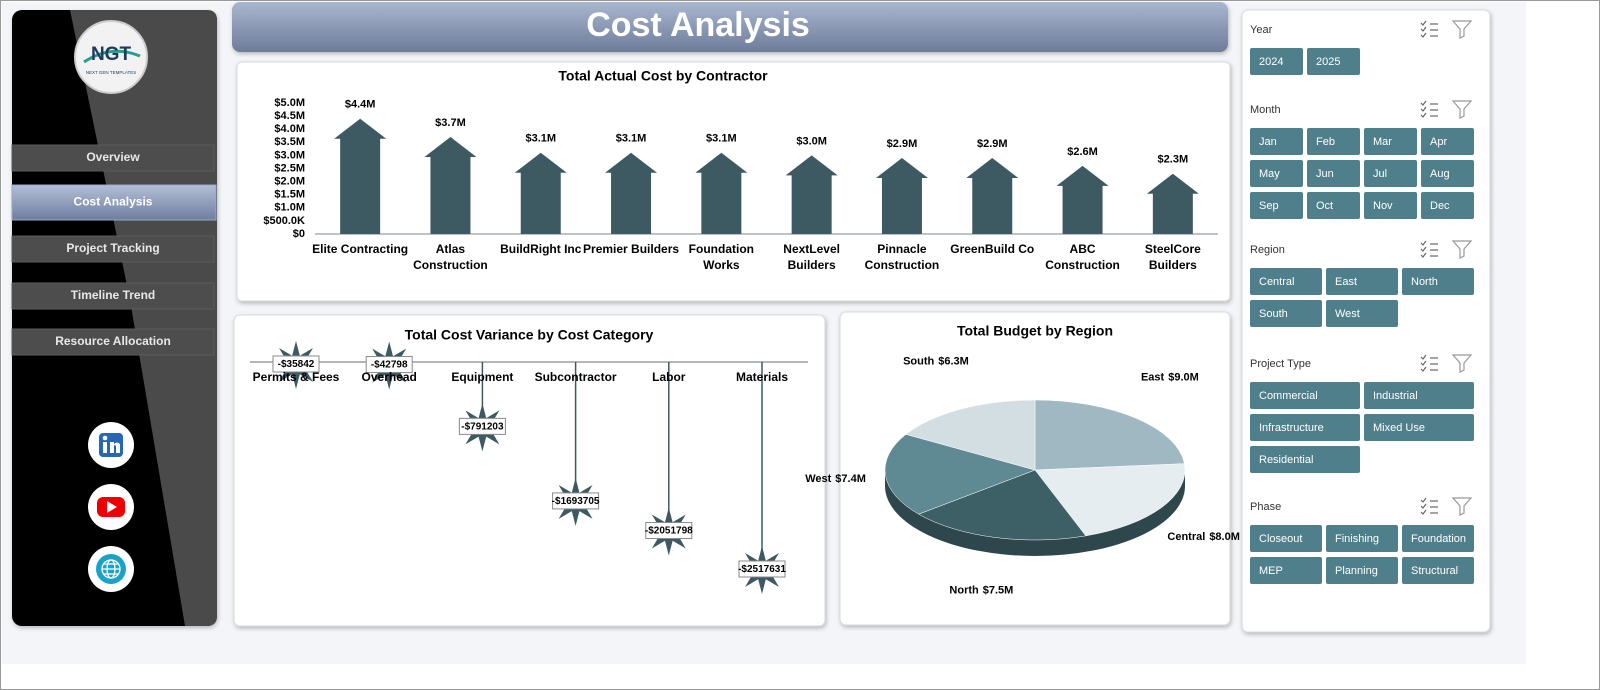  I want to click on slicer-item: East, so click(1346, 282).